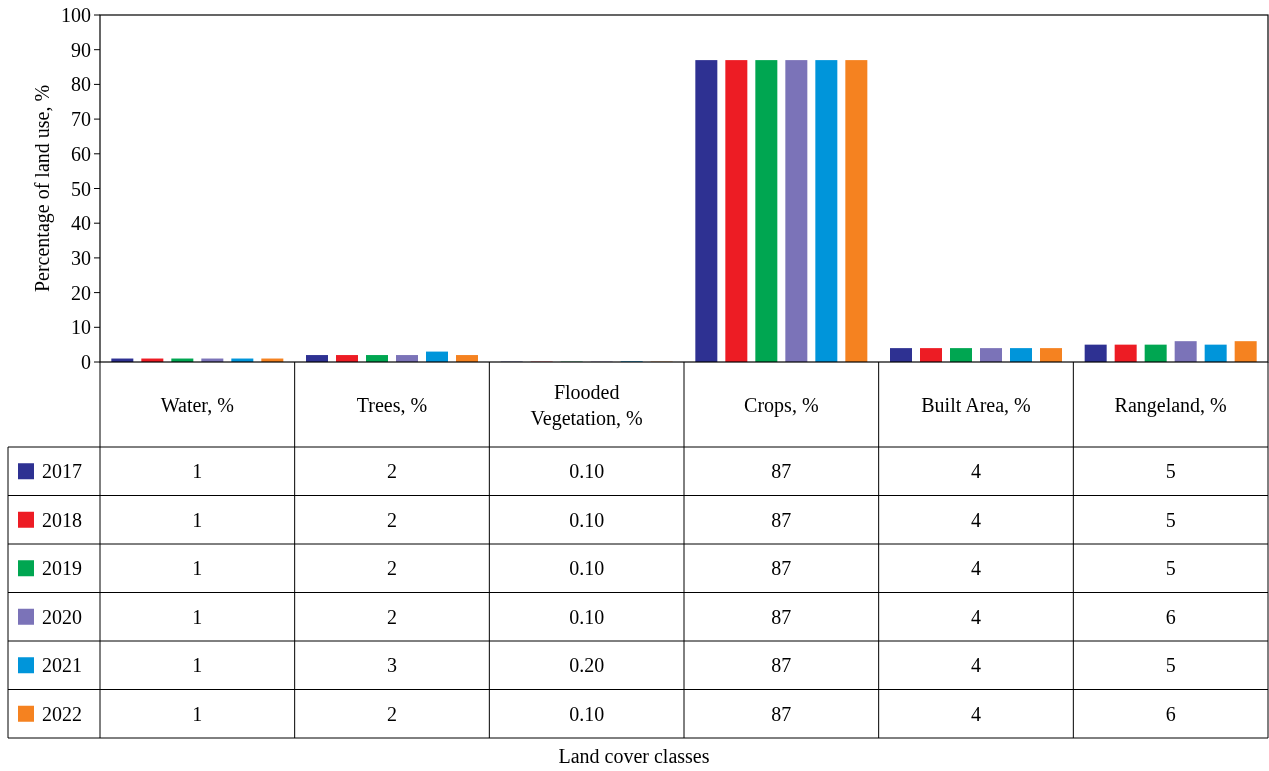  What do you see at coordinates (81, 119) in the screenshot?
I see `y-tick-label: 70` at bounding box center [81, 119].